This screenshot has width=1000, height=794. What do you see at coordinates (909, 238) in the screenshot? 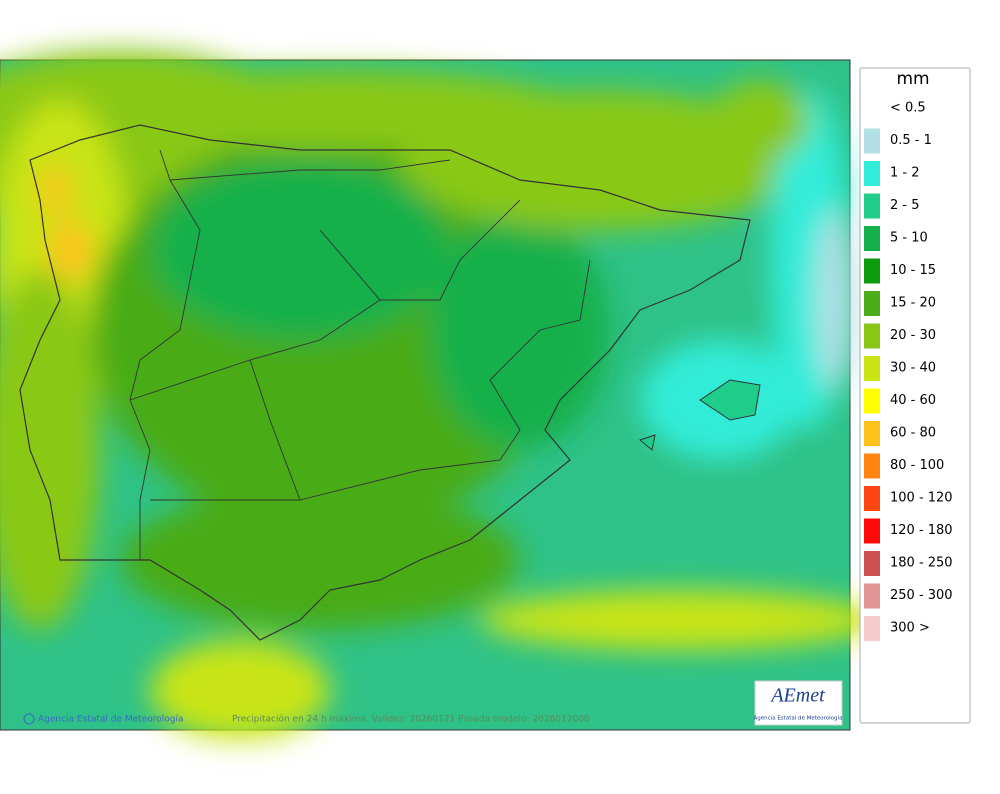
I see `legend-label: 5 - 10` at bounding box center [909, 238].